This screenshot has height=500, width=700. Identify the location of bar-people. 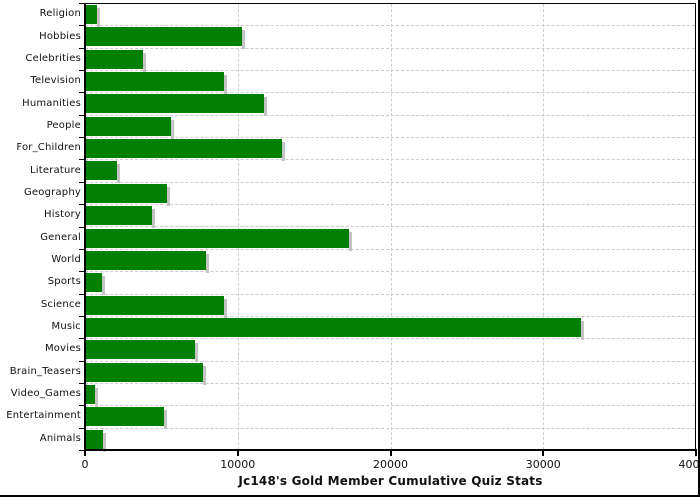
(129, 127).